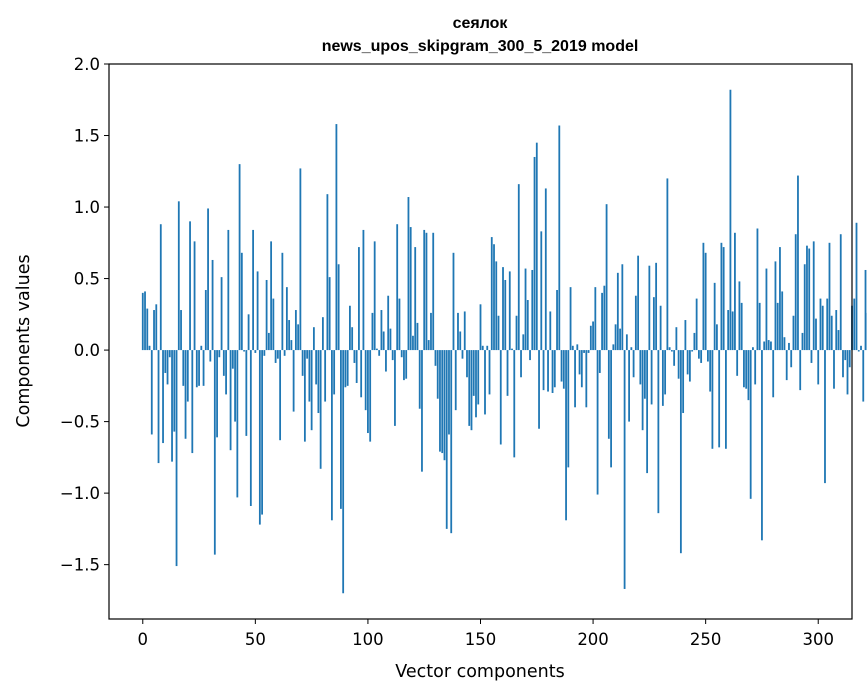 This screenshot has height=696, width=867. What do you see at coordinates (80, 422) in the screenshot?
I see `y-tick-label: −0.5` at bounding box center [80, 422].